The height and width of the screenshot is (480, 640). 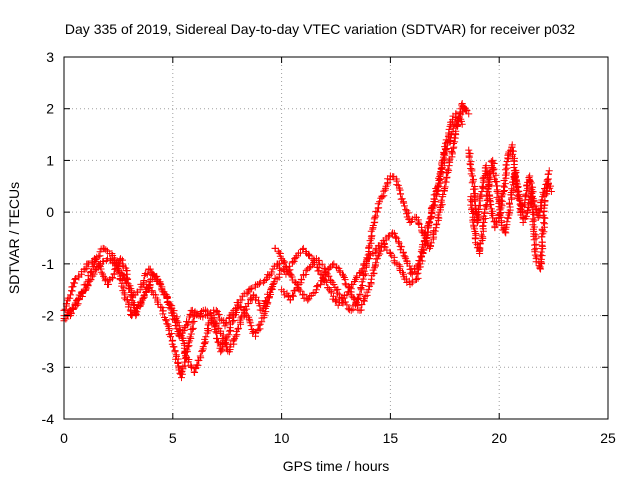 I want to click on series-track-f, so click(x=375, y=207).